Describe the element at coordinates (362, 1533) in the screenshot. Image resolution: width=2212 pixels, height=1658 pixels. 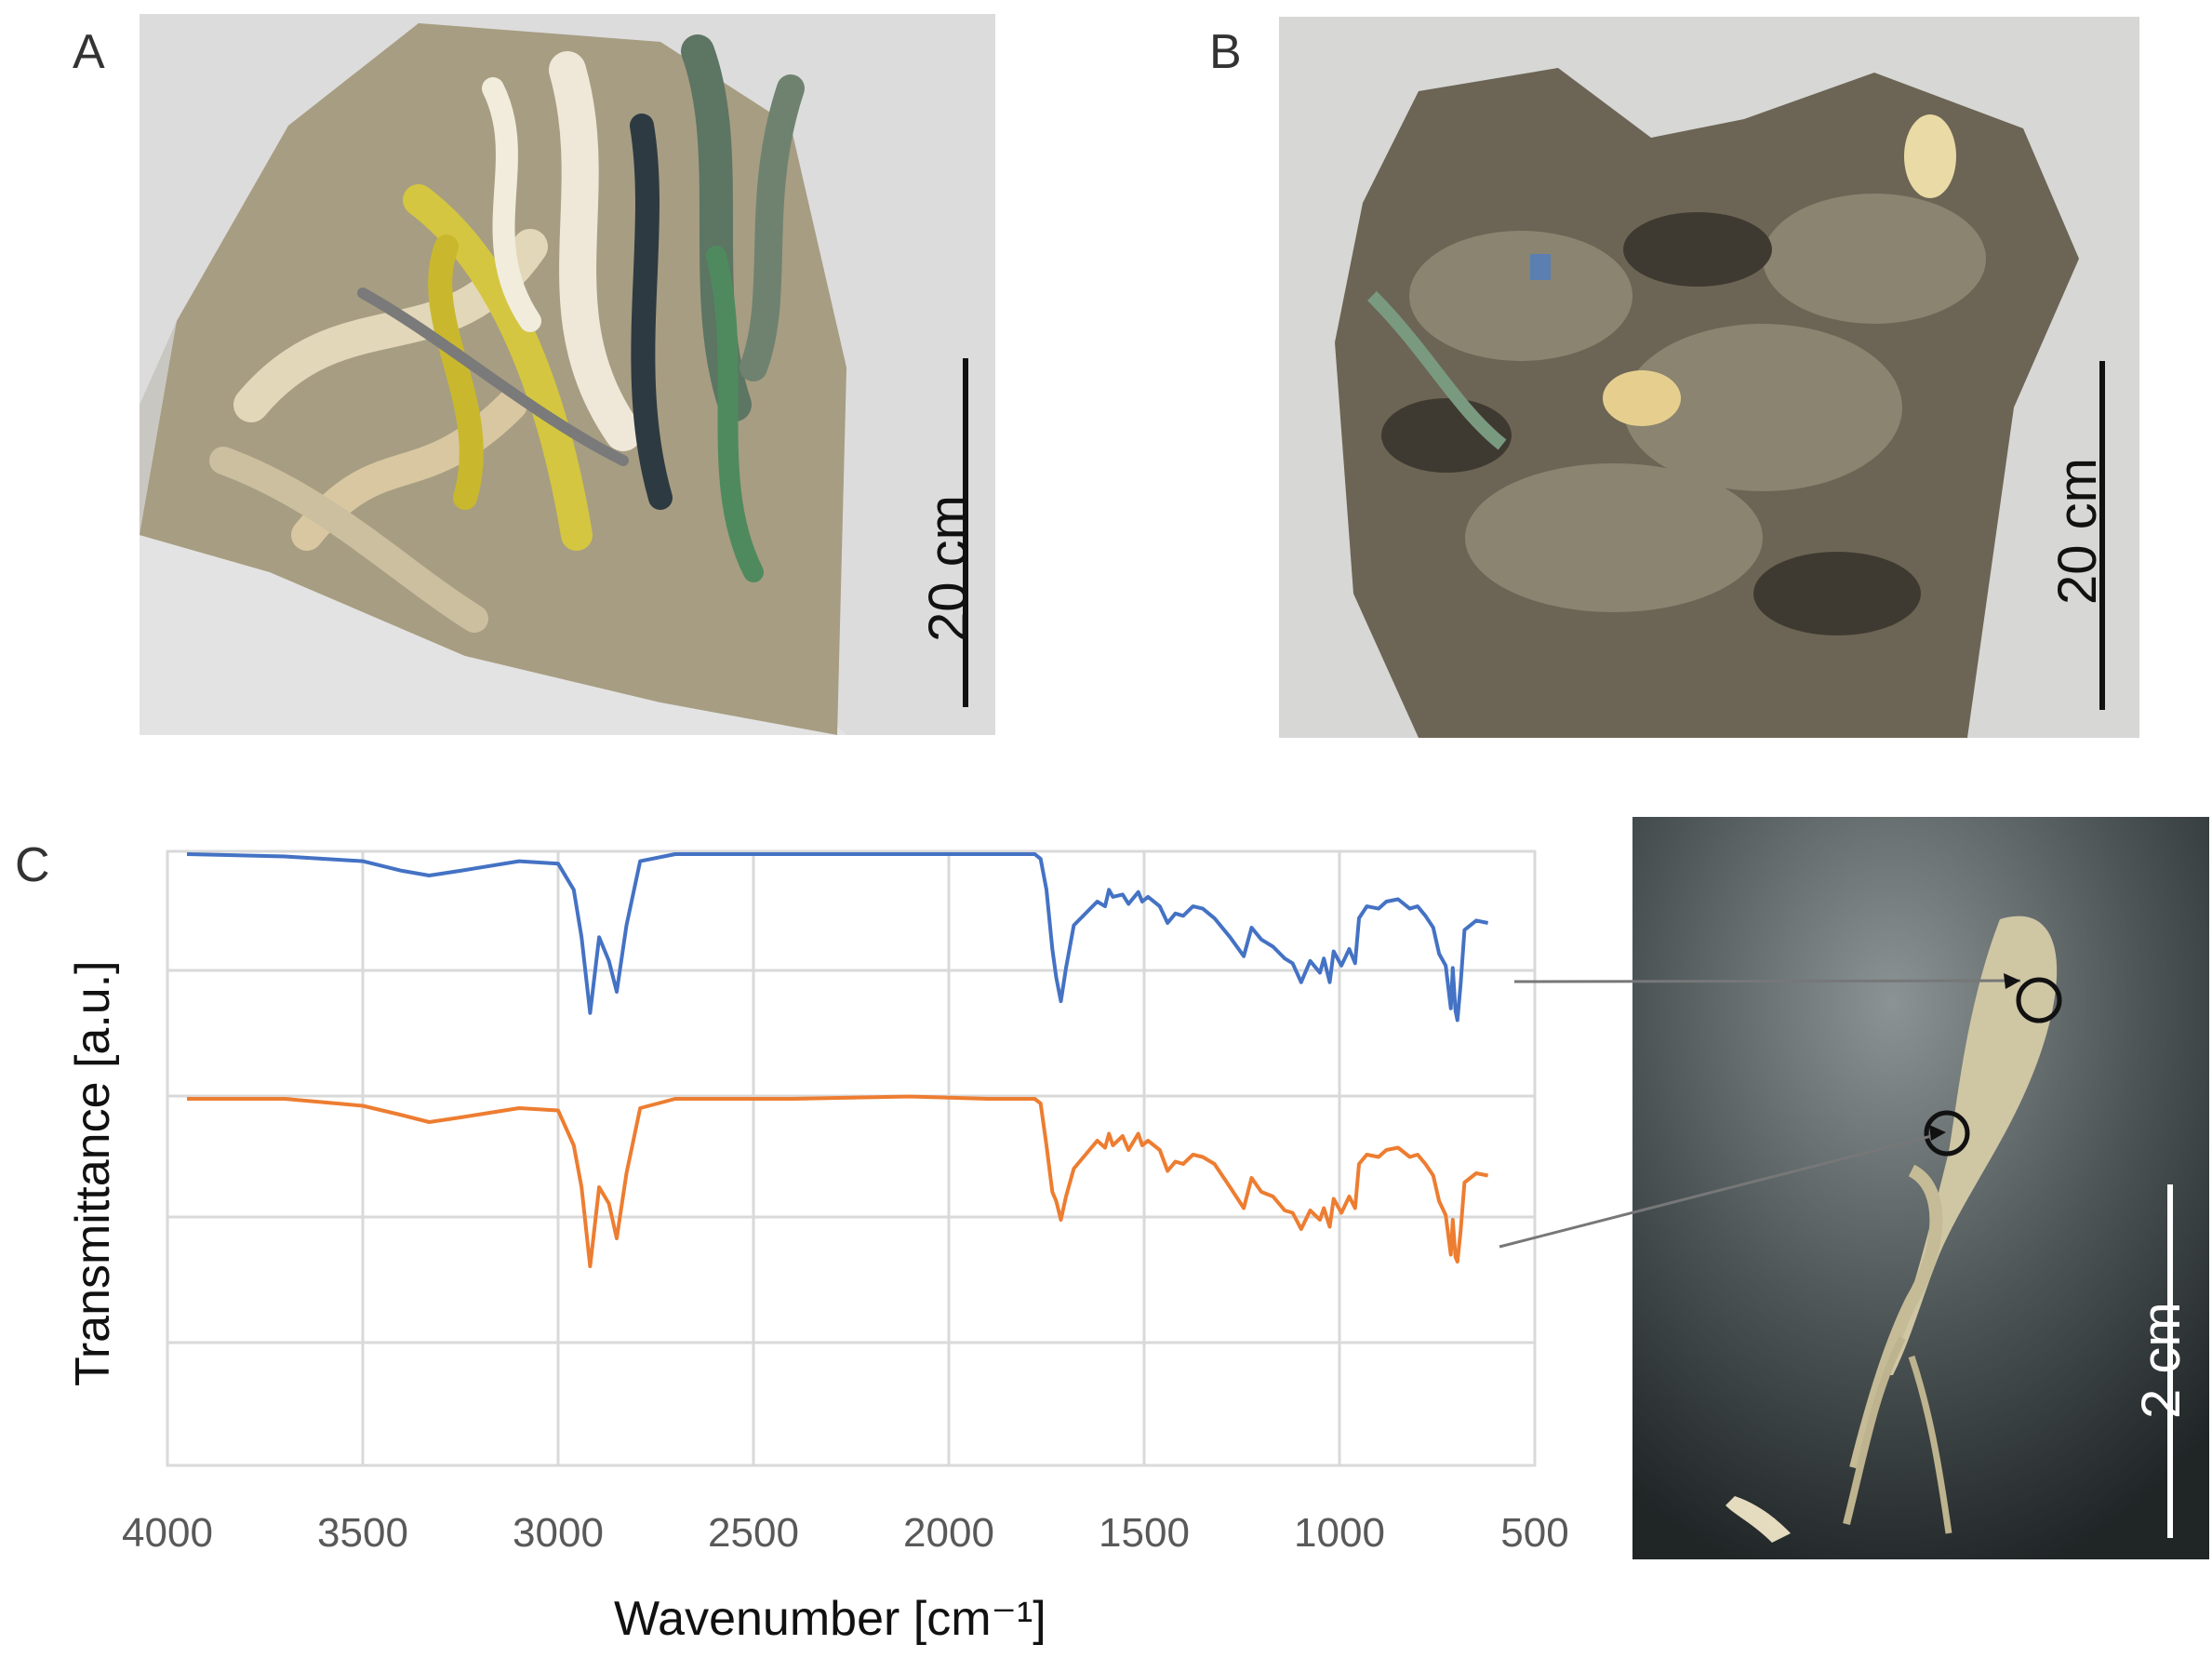
I see `x-tick-label: 3500` at that location.